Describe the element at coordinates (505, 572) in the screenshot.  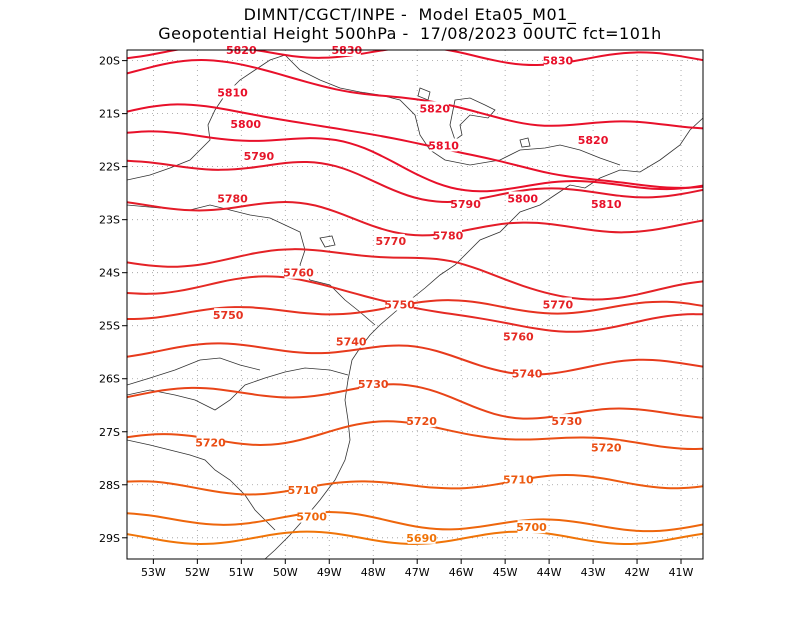
I see `lon-tick-label: 45W` at that location.